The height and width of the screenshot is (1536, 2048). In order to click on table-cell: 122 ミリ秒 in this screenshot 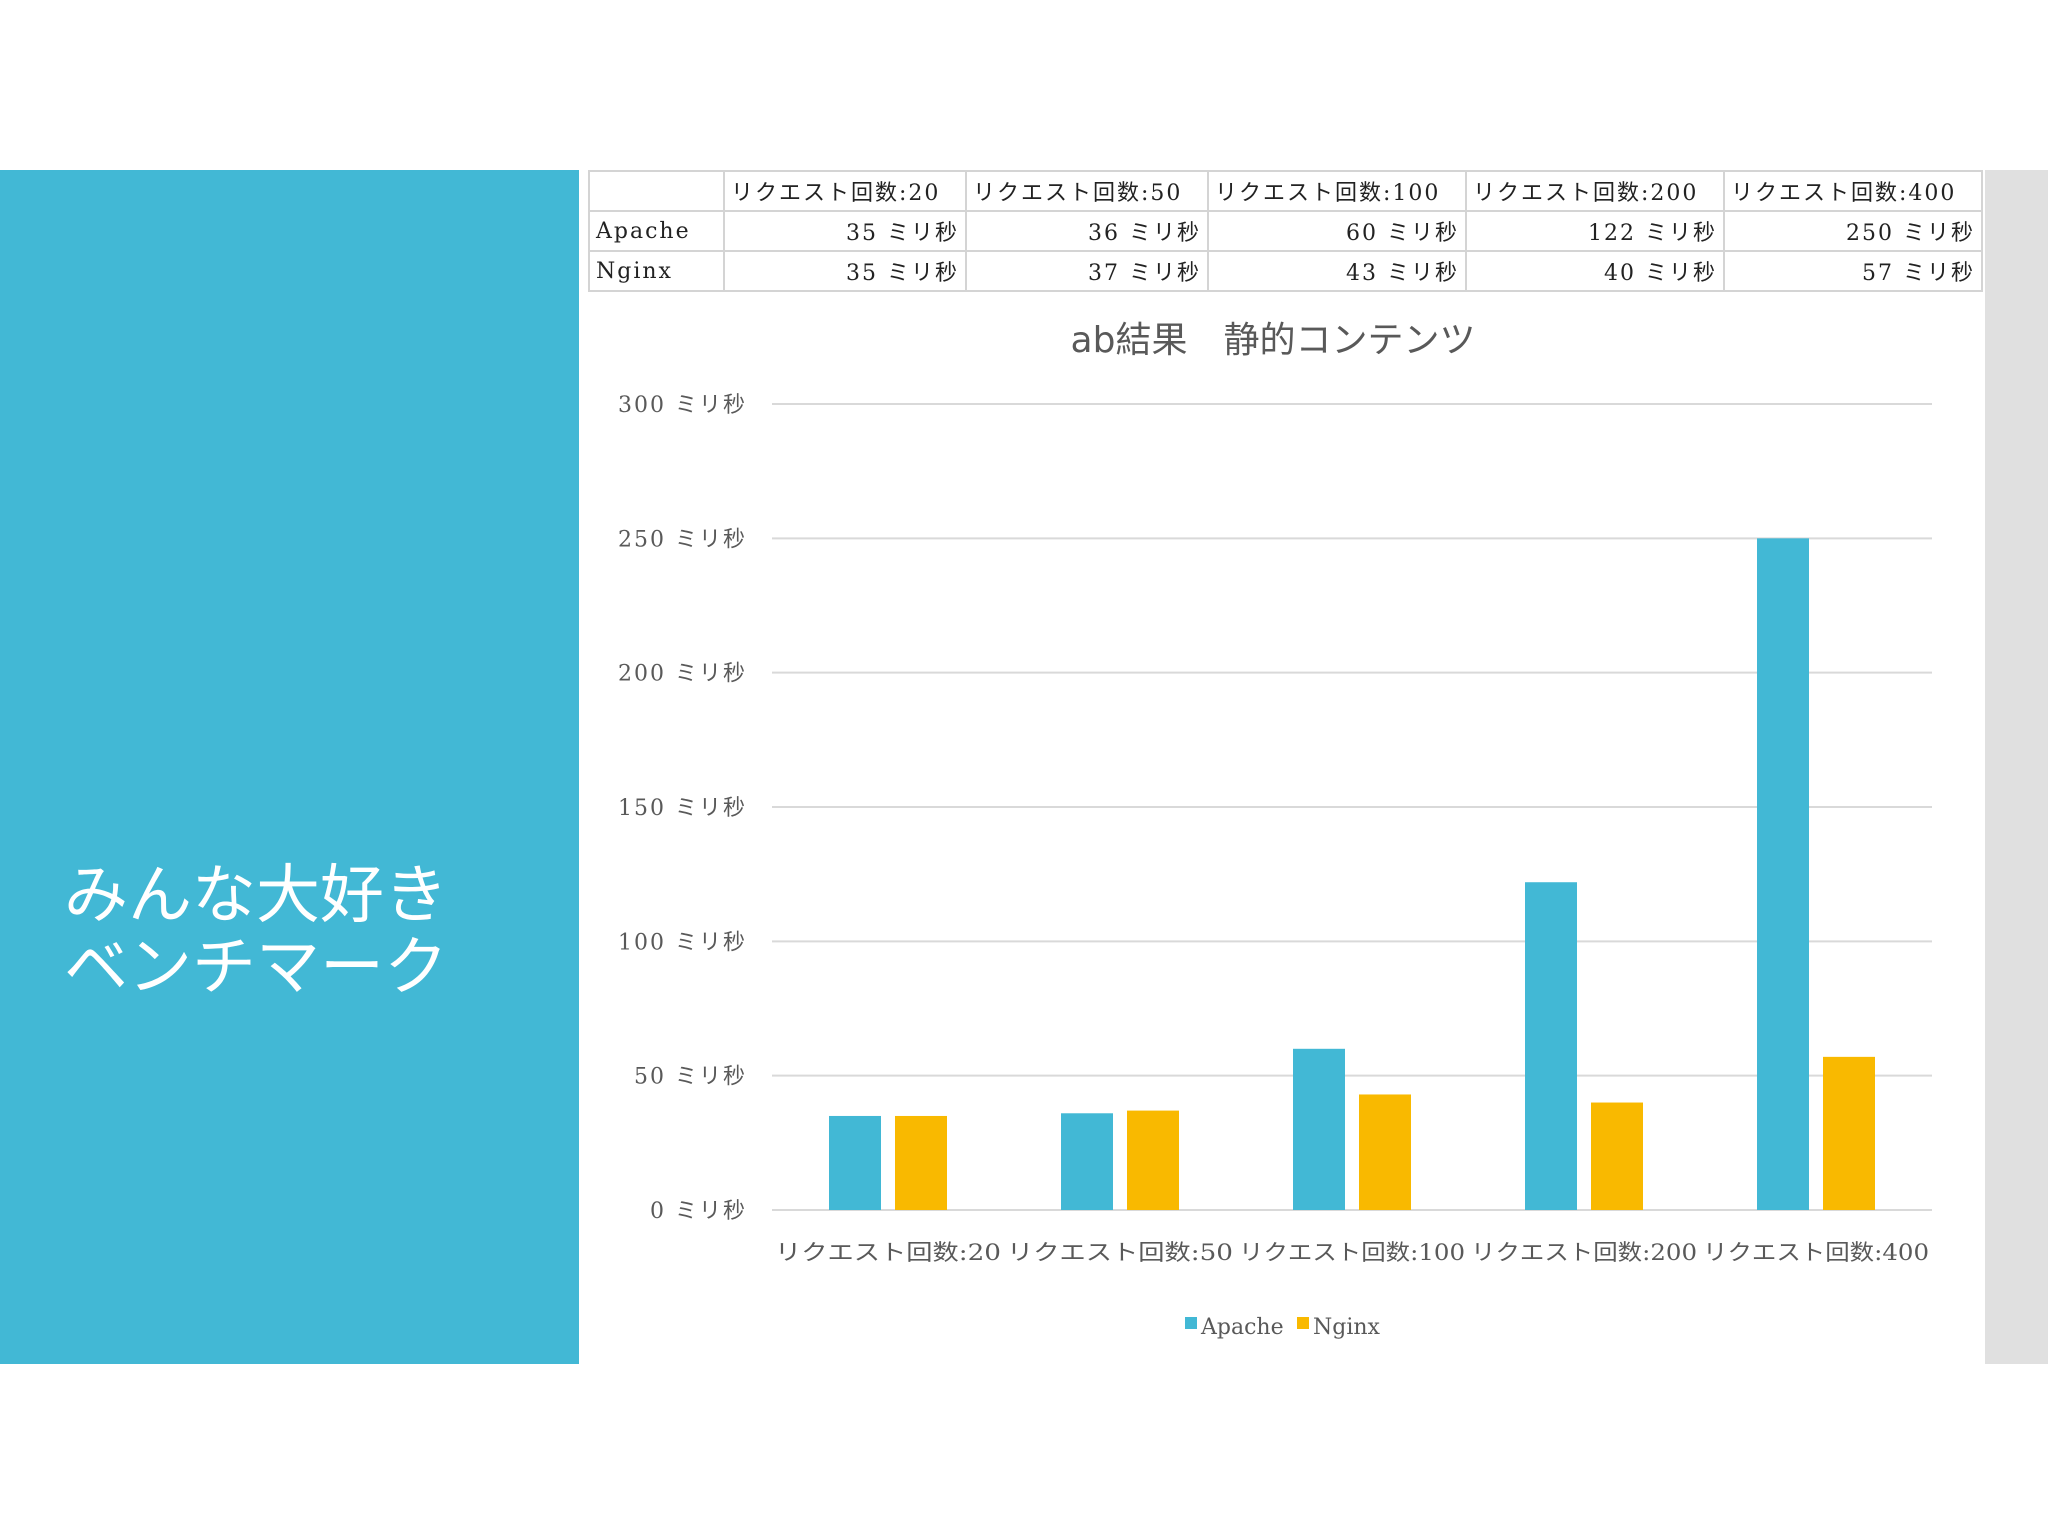, I will do `click(1595, 231)`.